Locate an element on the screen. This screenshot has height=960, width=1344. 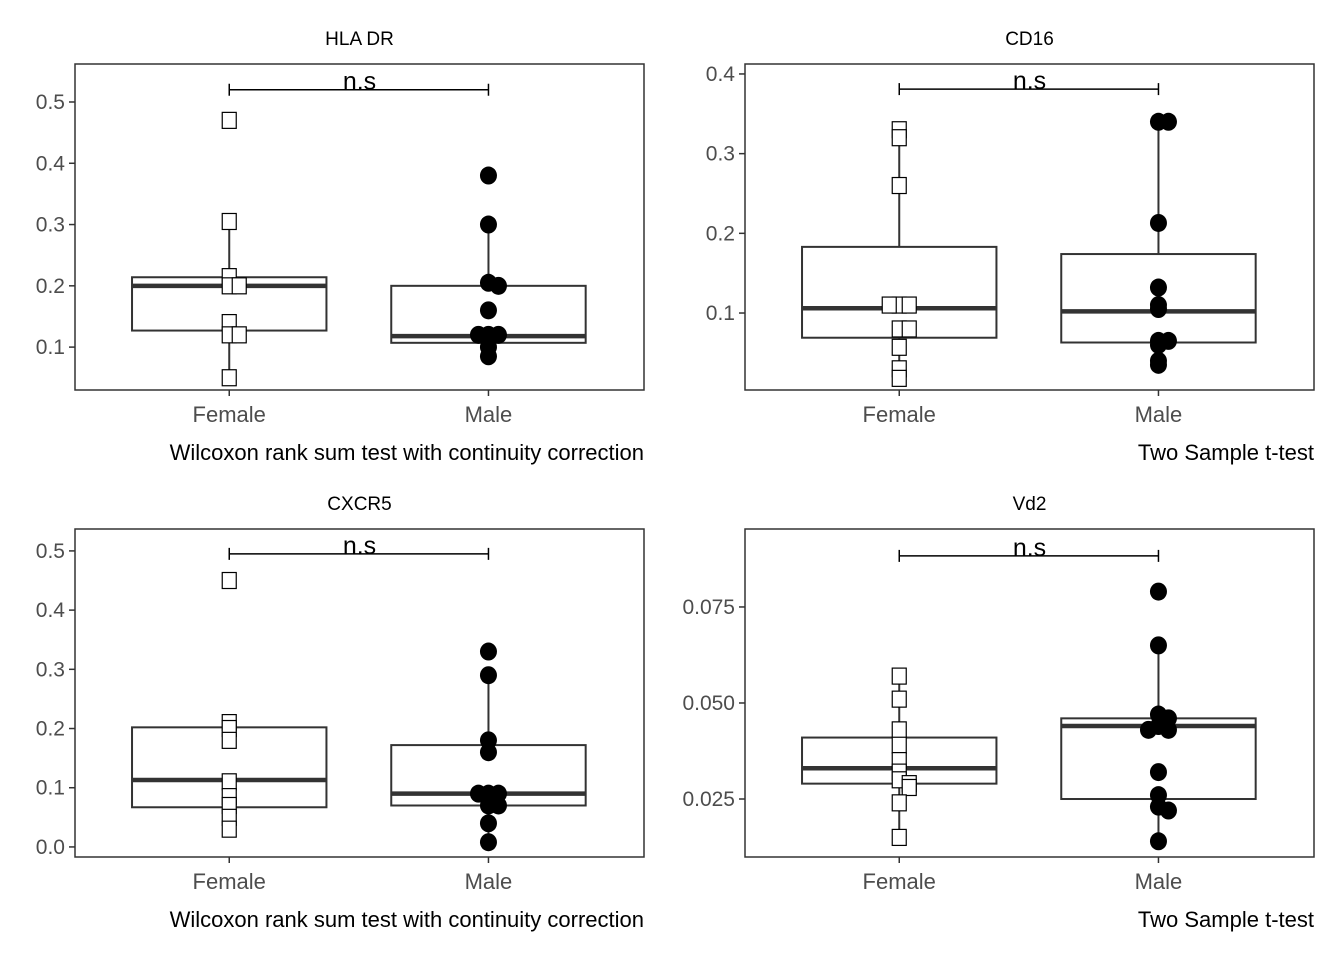
panel-title: Vd2 is located at coordinates (1030, 504).